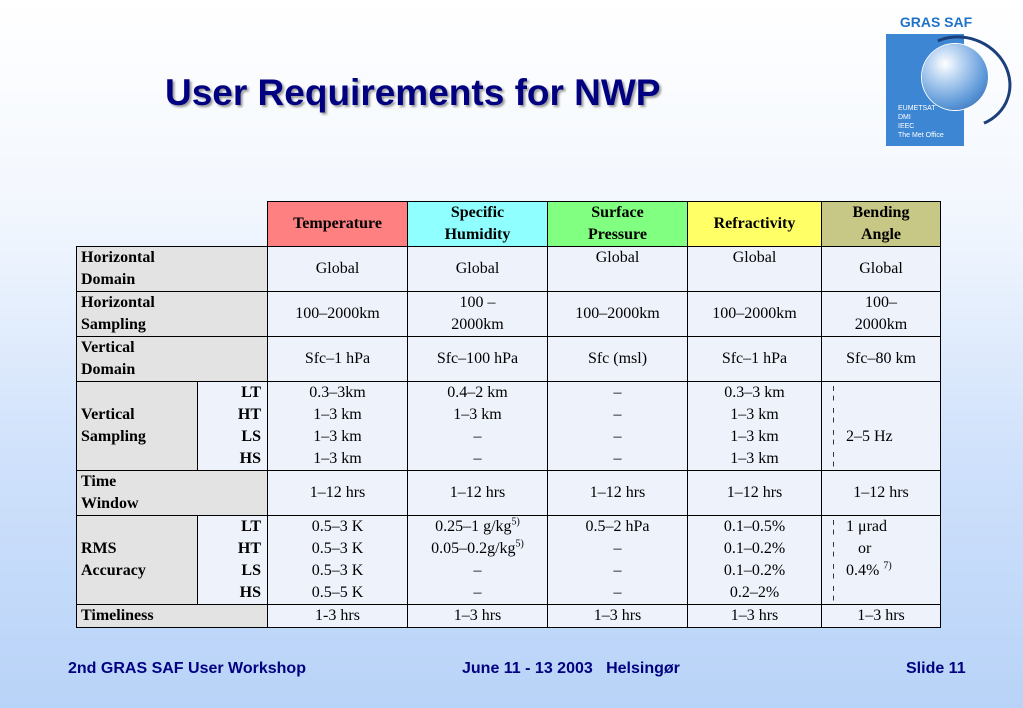 This screenshot has width=1023, height=708. Describe the element at coordinates (187, 668) in the screenshot. I see `footer-workshop: 2nd GRAS SAF User Workshop` at that location.